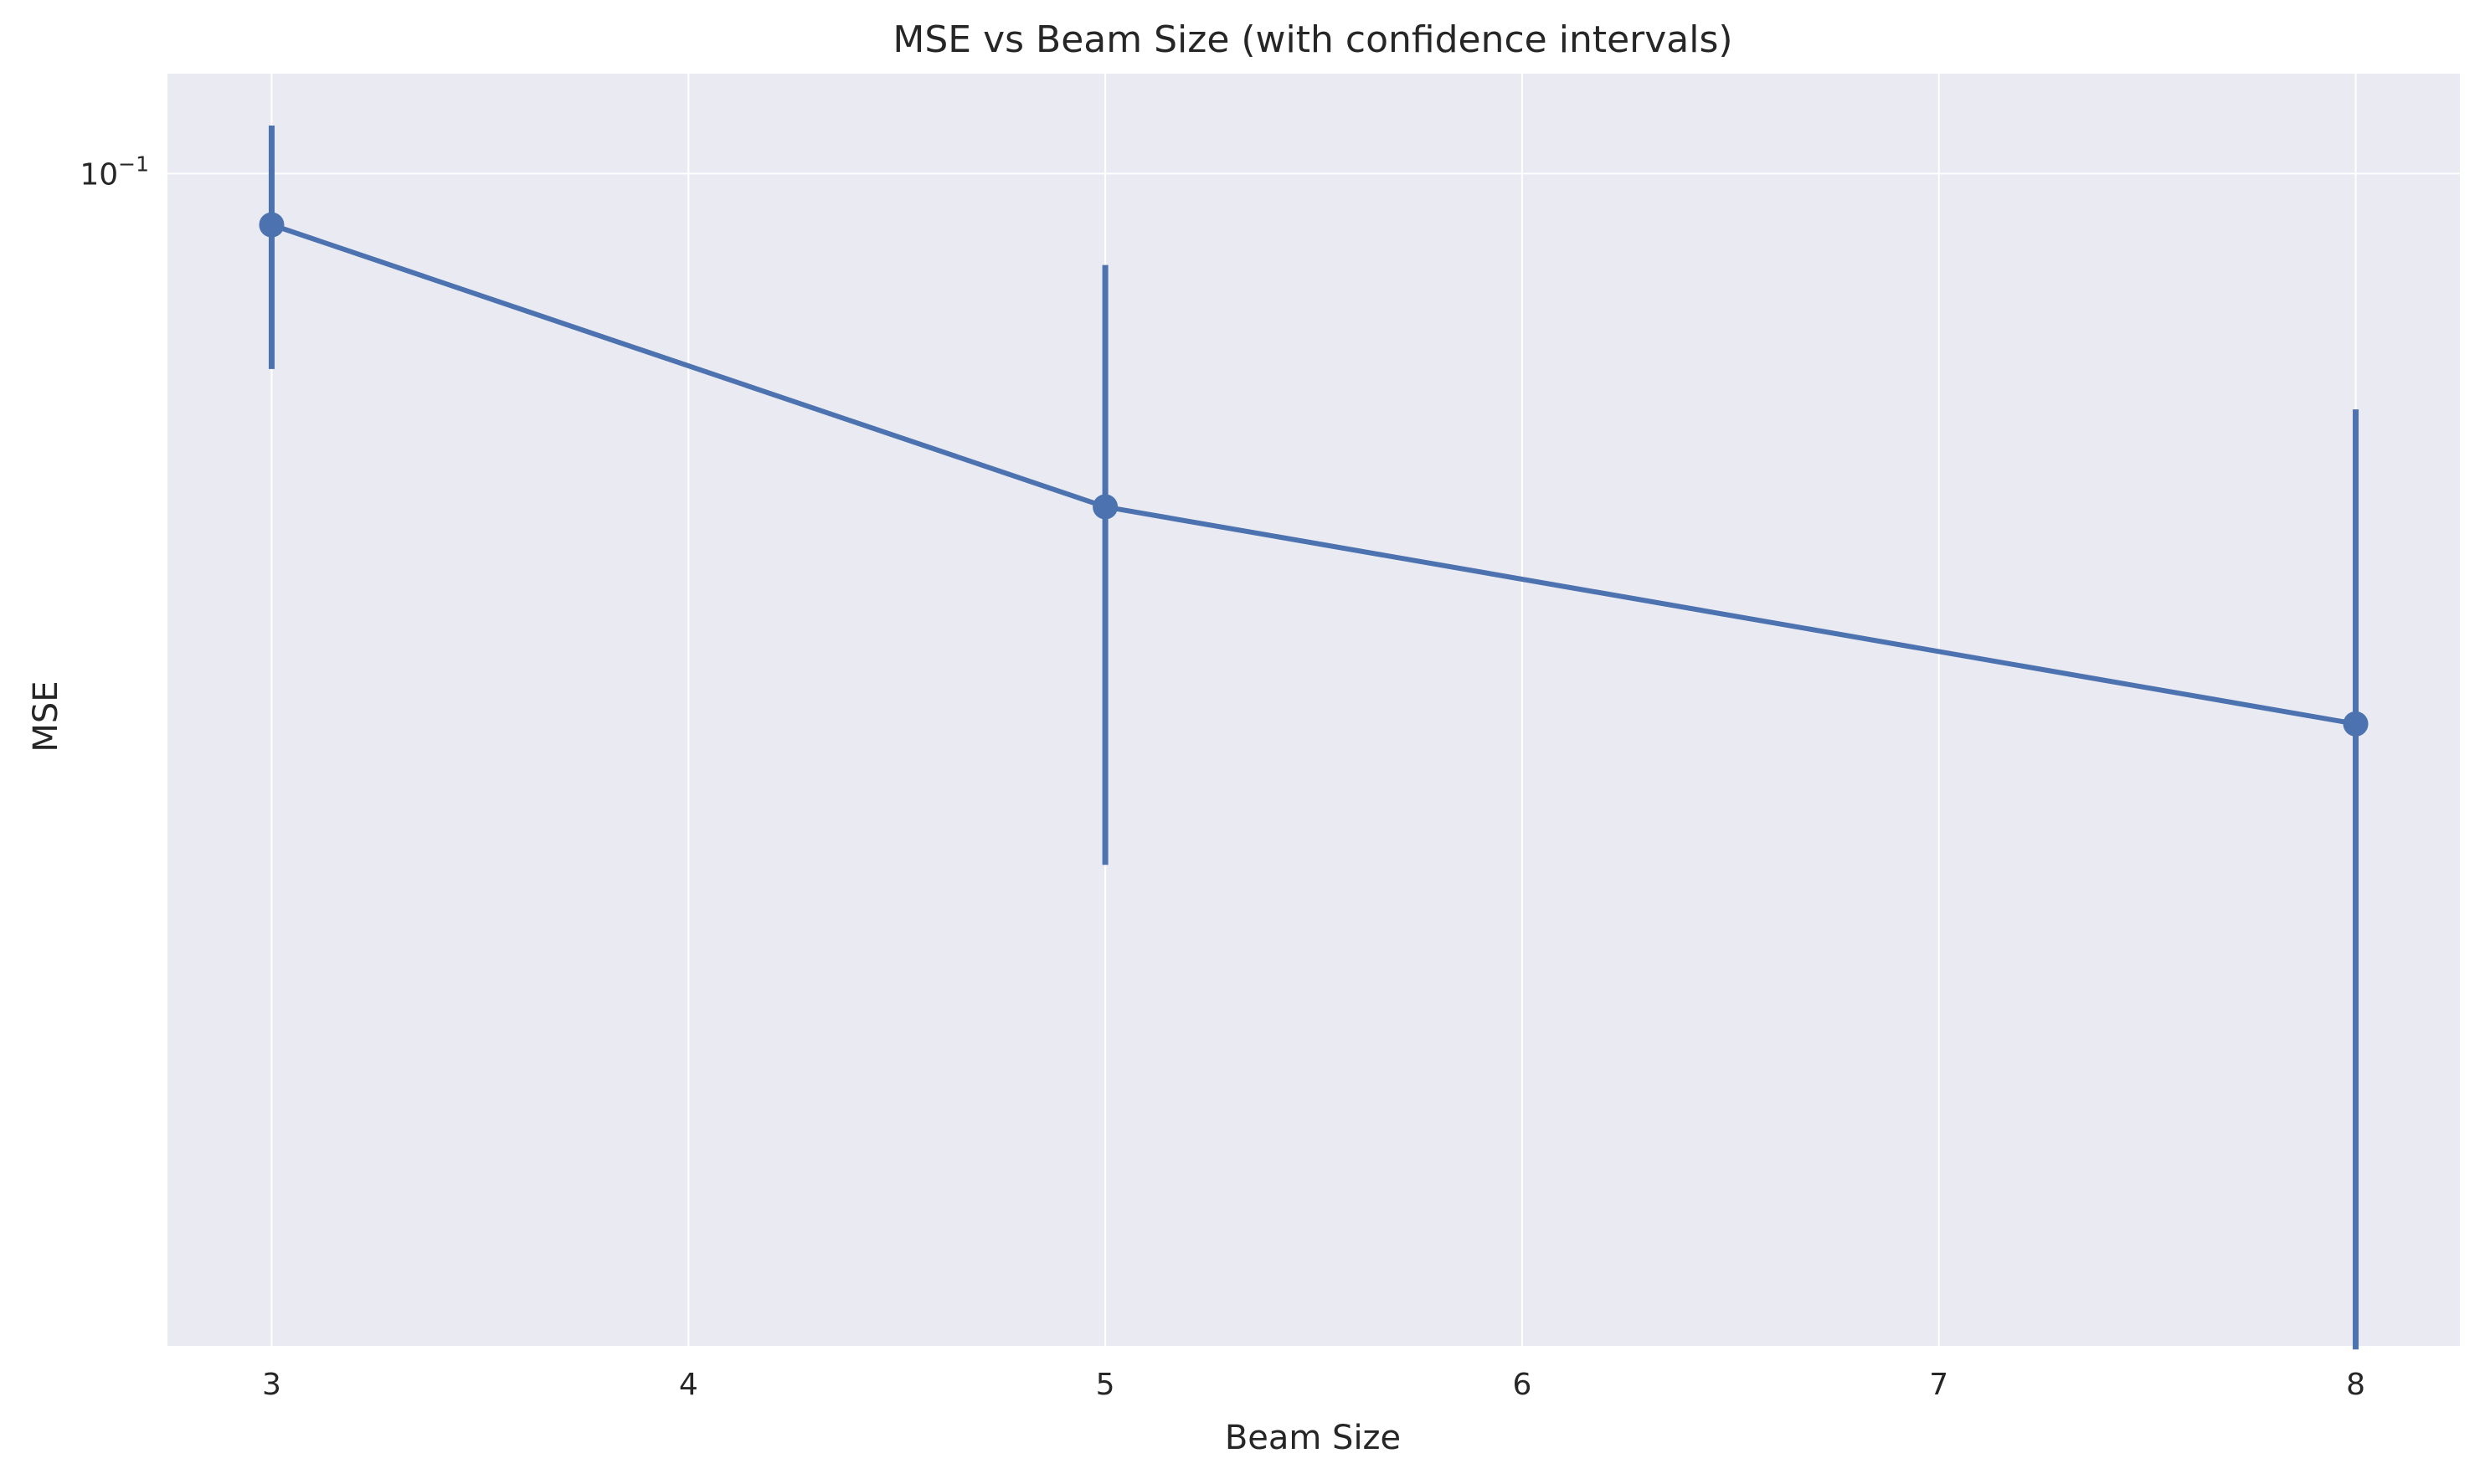 This screenshot has height=1484, width=2485. What do you see at coordinates (1105, 1385) in the screenshot?
I see `x-tick-label: 5` at bounding box center [1105, 1385].